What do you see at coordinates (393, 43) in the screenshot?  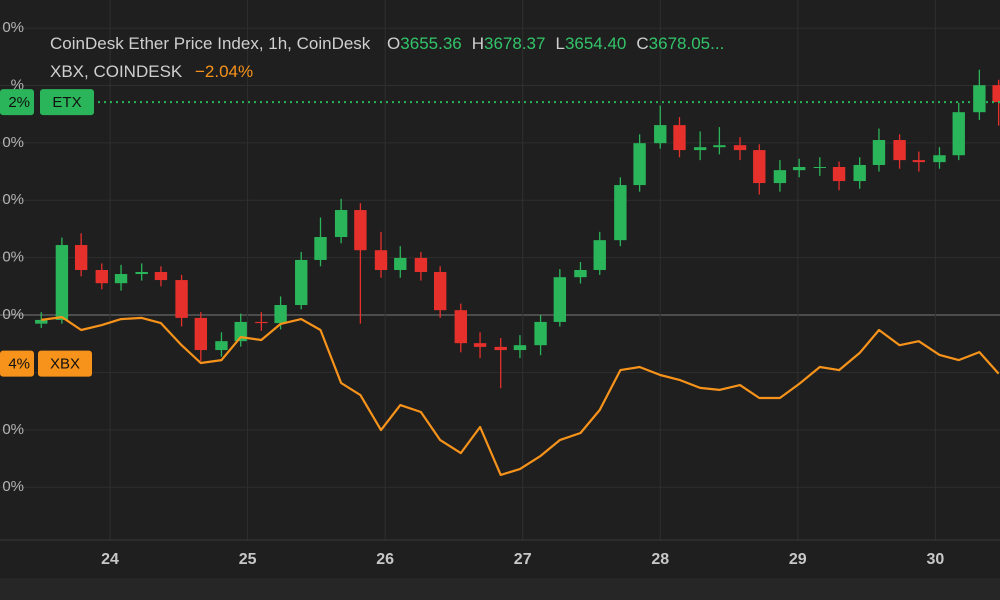 I see `ohlc-key: O` at bounding box center [393, 43].